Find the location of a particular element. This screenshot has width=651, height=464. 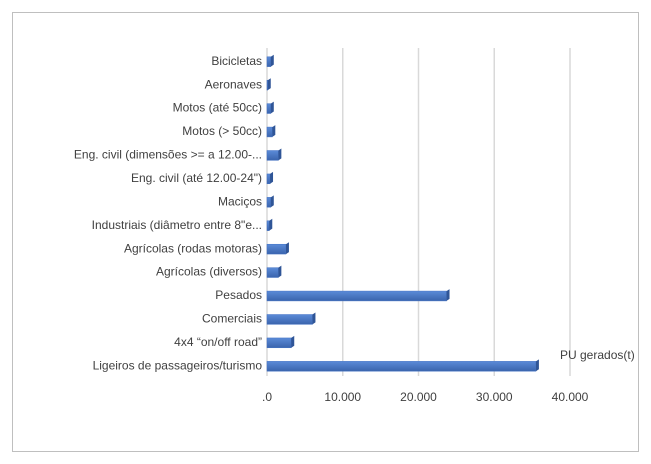

y-tick-label: Comerciais is located at coordinates (232, 319).